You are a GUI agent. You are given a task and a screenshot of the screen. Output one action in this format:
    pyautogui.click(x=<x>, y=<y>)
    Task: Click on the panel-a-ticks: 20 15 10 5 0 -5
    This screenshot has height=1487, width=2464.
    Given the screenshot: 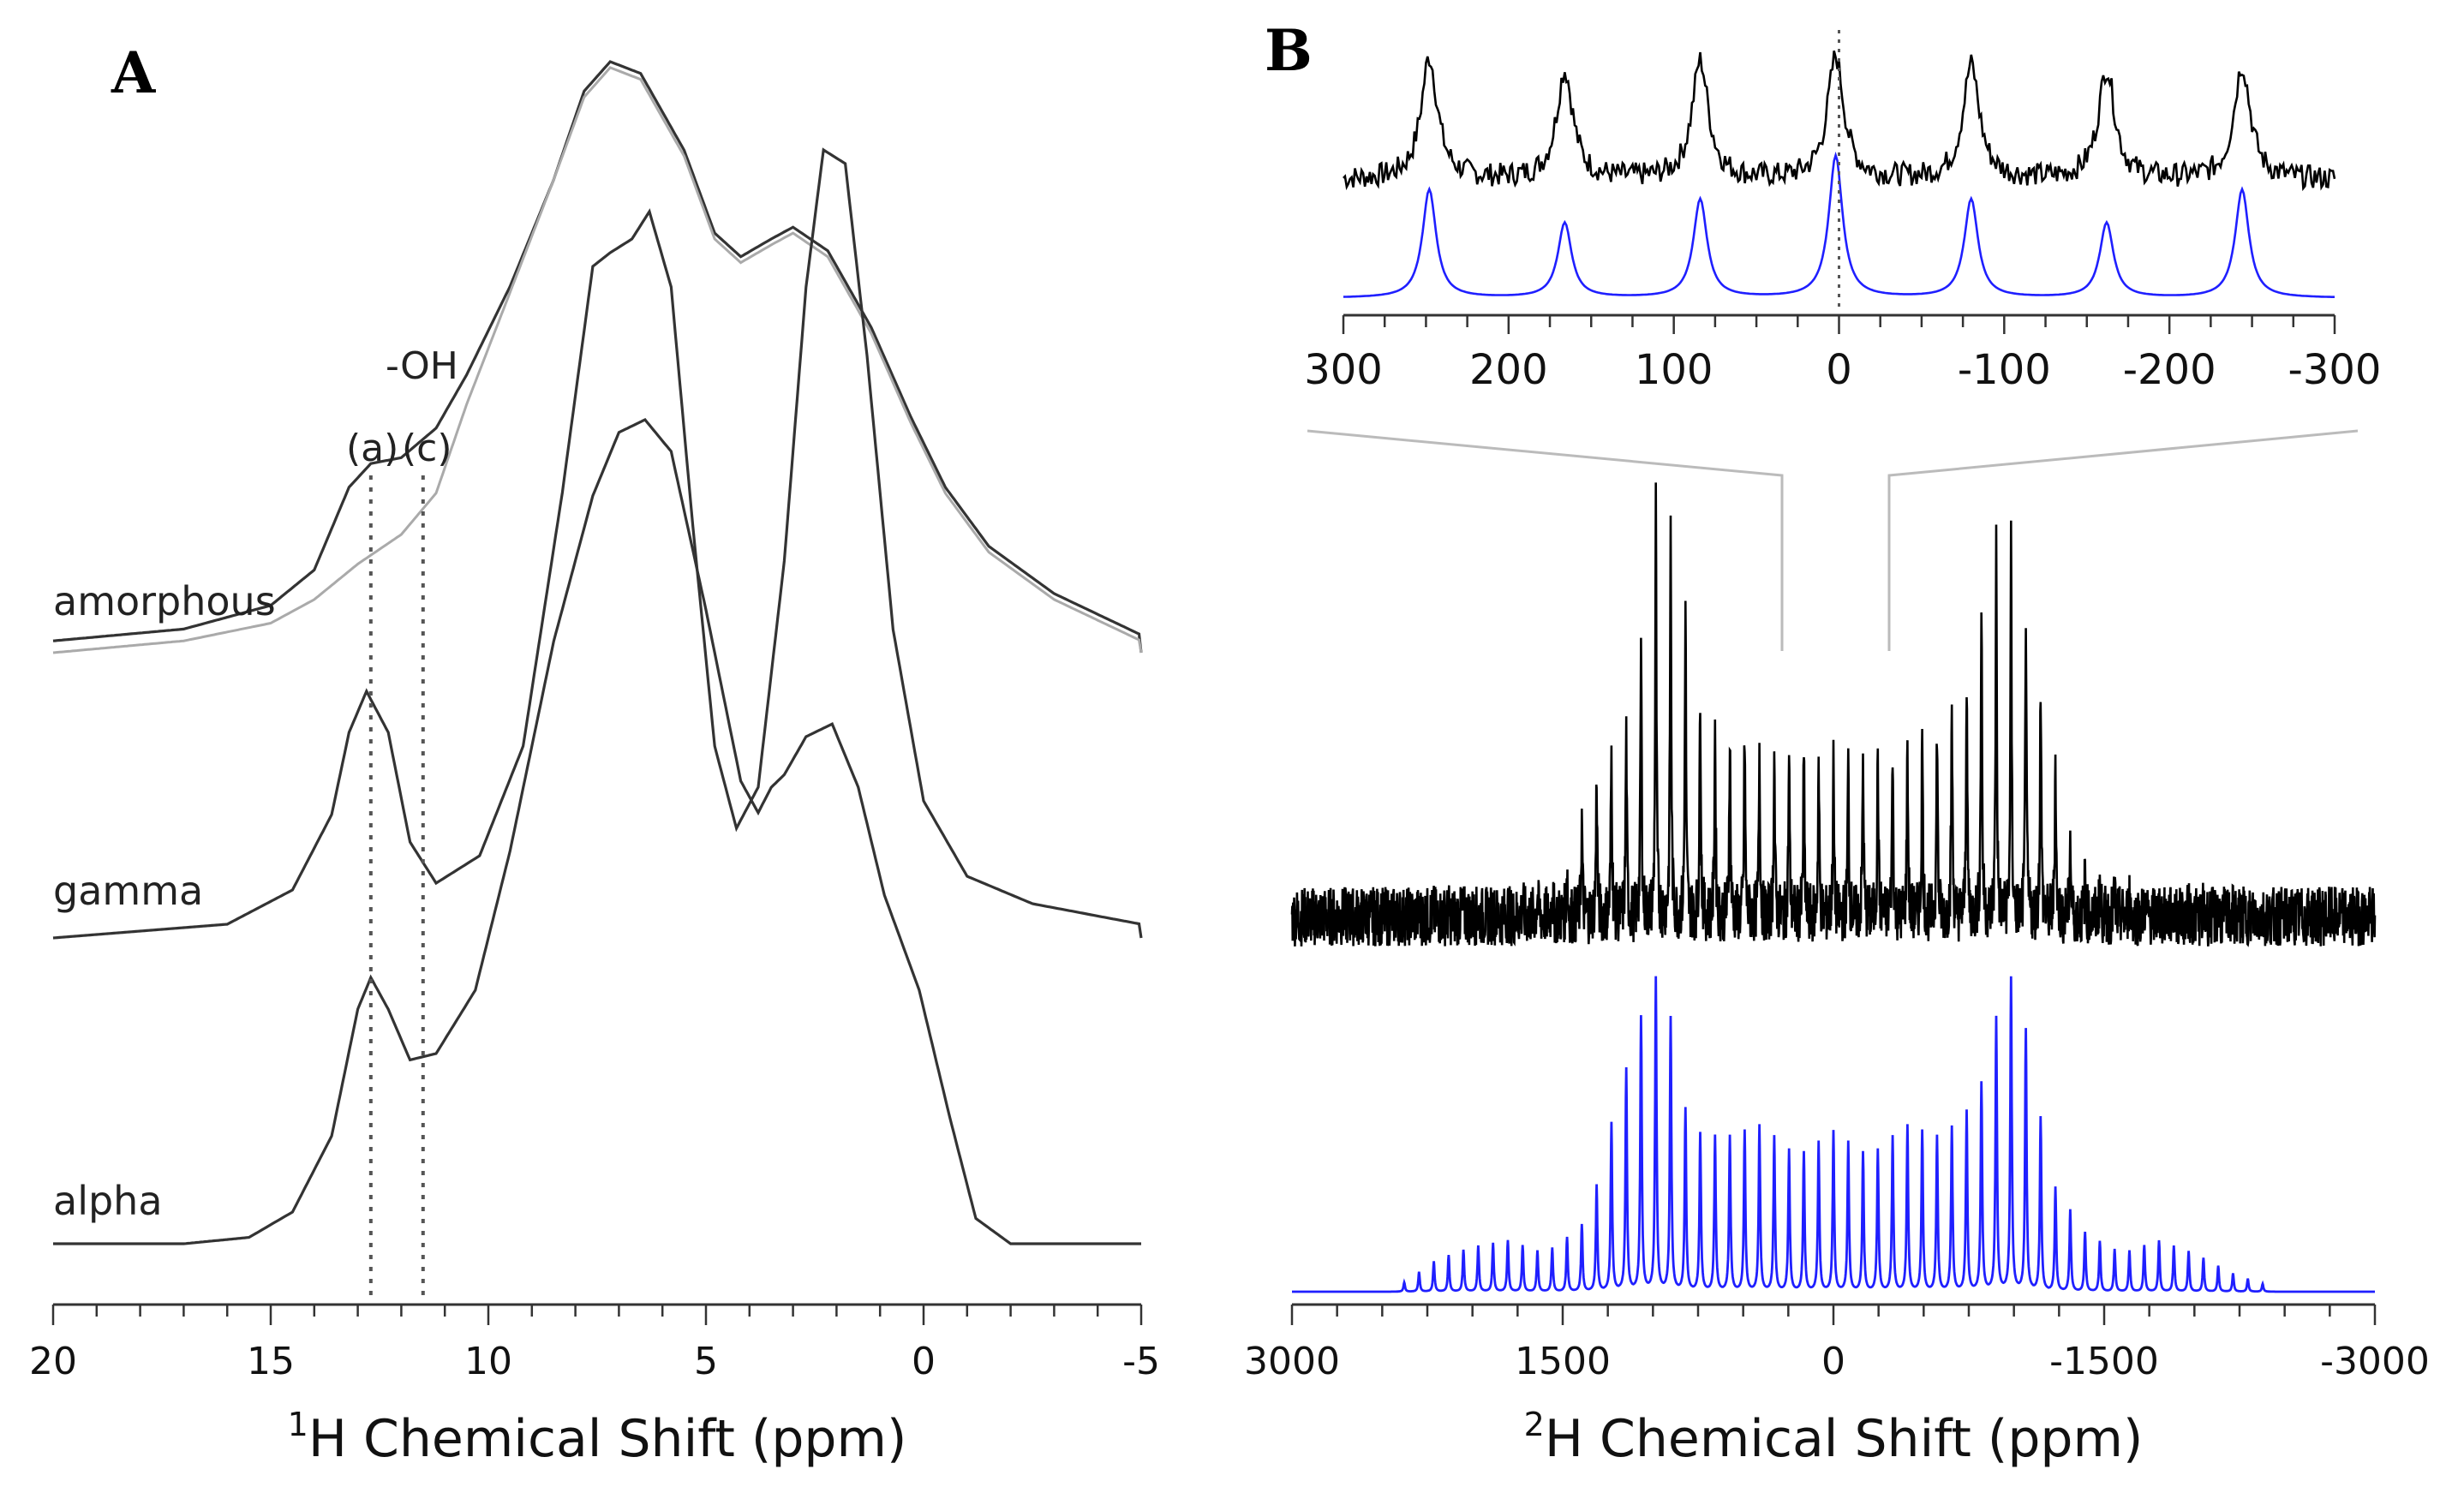 What is the action you would take?
    pyautogui.click(x=594, y=1344)
    